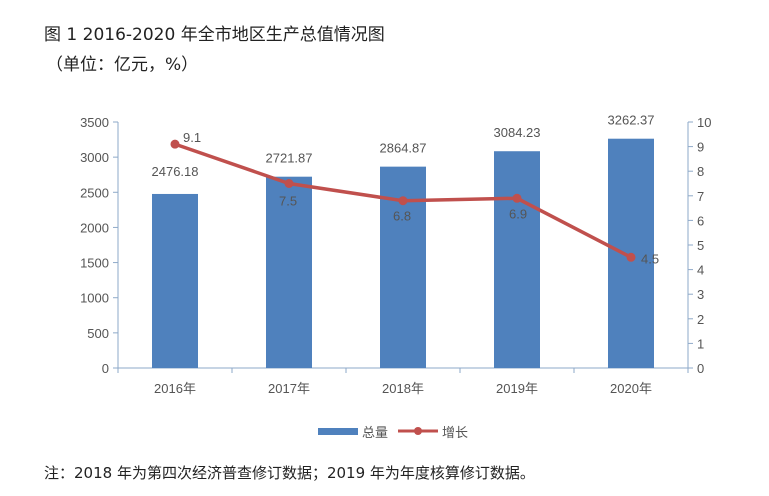 This screenshot has width=769, height=496. What do you see at coordinates (517, 132) in the screenshot?
I see `bar-data-label: 3084.23` at bounding box center [517, 132].